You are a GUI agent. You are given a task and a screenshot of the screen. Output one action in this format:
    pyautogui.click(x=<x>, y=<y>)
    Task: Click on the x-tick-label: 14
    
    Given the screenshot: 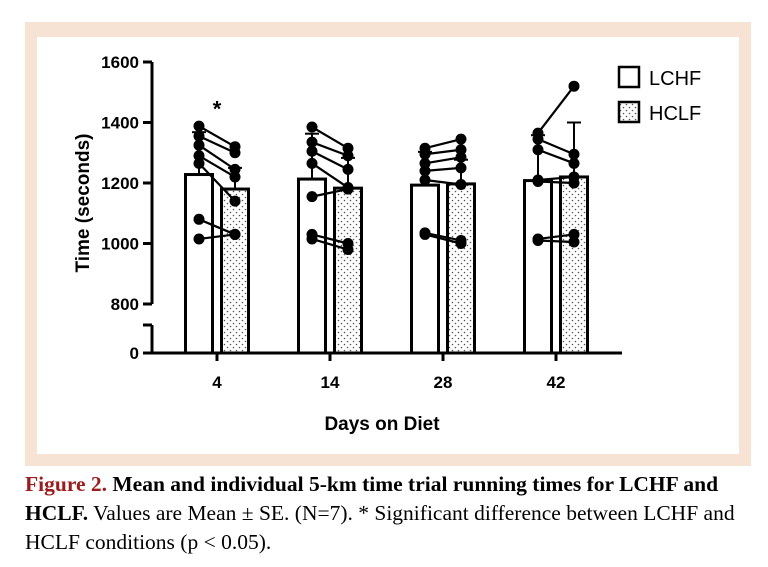 What is the action you would take?
    pyautogui.click(x=330, y=382)
    